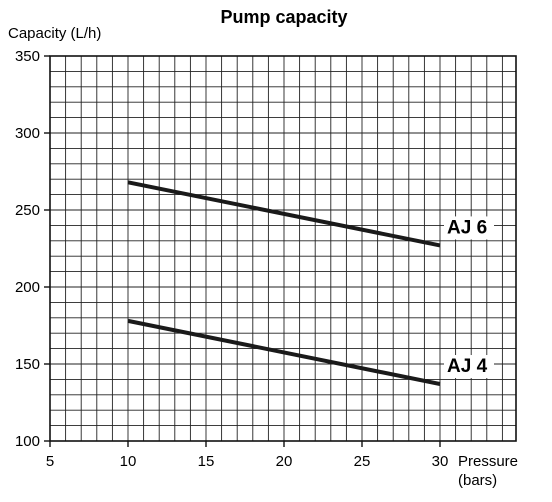 Image resolution: width=552 pixels, height=502 pixels. What do you see at coordinates (283, 17) in the screenshot?
I see `chart-title: Pump capacity` at bounding box center [283, 17].